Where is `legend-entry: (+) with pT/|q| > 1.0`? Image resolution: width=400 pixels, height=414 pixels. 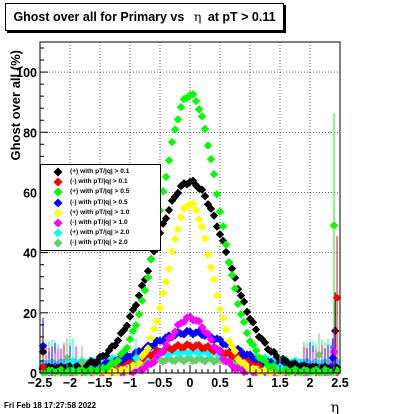 legend-entry: (+) with pT/|q| > 1.0 is located at coordinates (100, 213).